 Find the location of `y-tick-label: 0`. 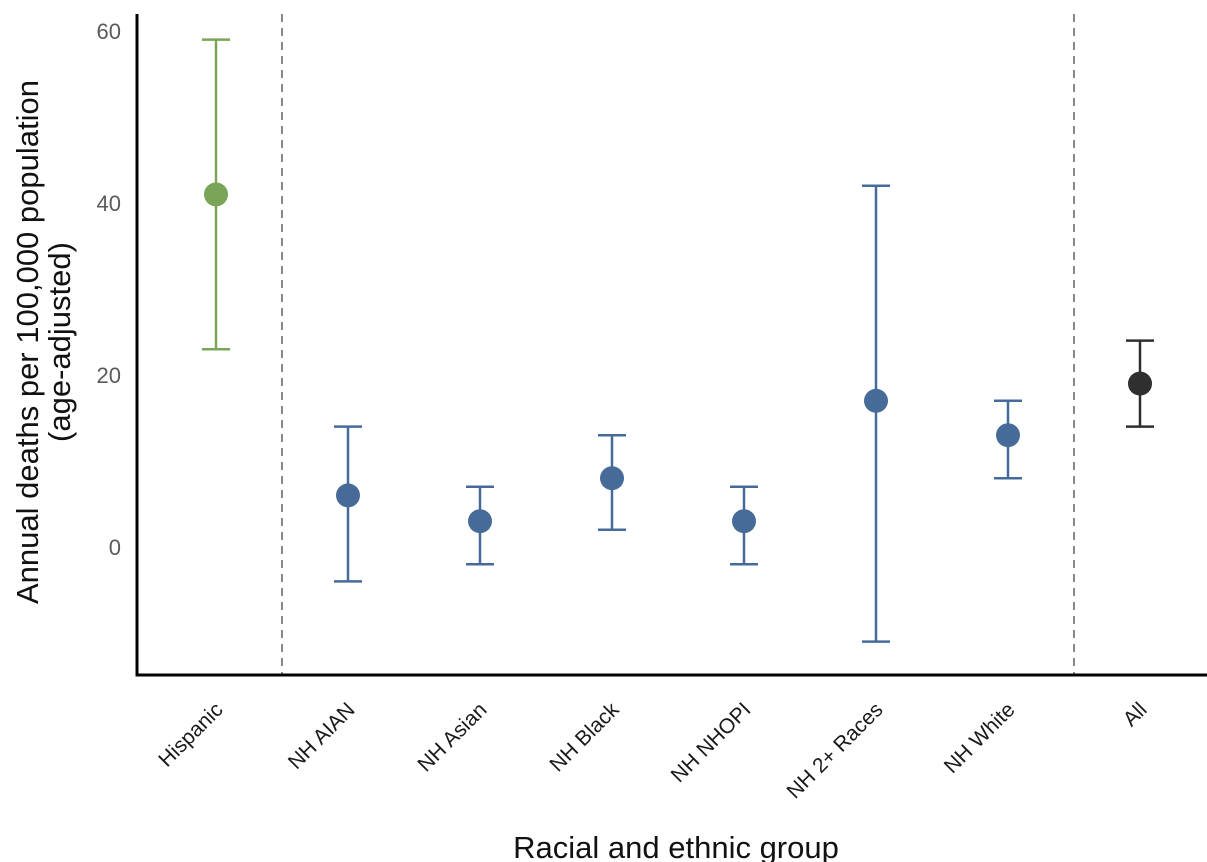

y-tick-label: 0 is located at coordinates (115, 547).